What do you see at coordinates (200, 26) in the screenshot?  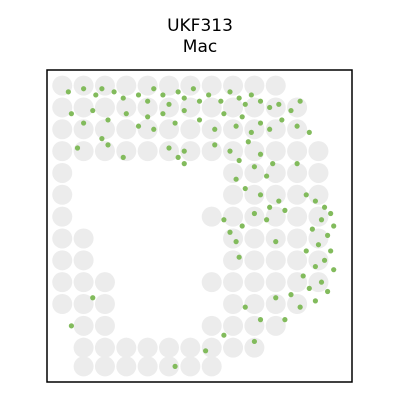 I see `chart-title: UKF313` at bounding box center [200, 26].